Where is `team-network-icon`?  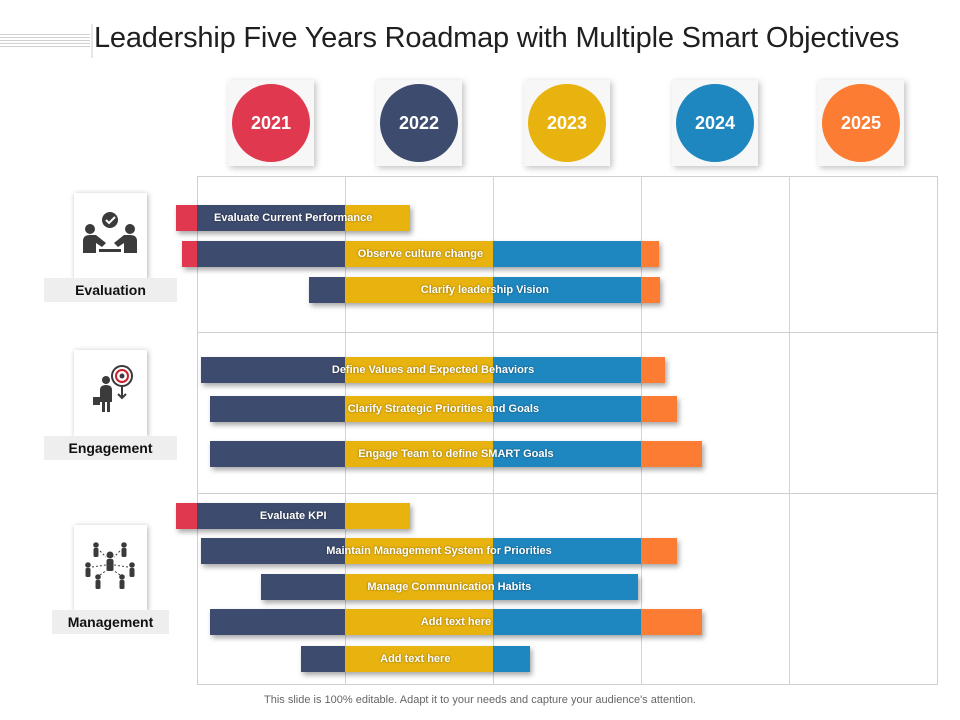
team-network-icon is located at coordinates (110, 565).